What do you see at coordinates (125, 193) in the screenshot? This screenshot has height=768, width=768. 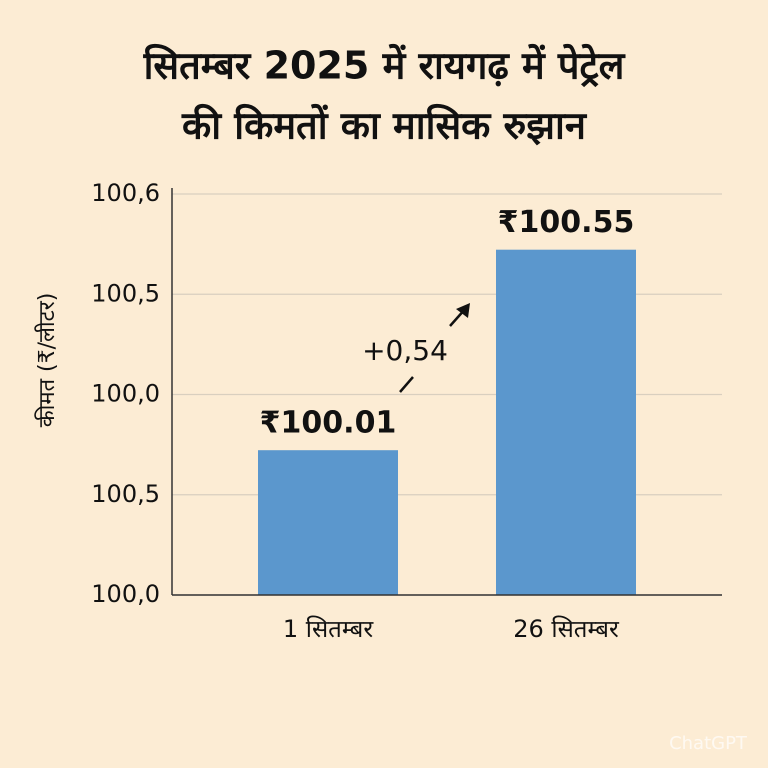 I see `y-tick-label: 100,6` at bounding box center [125, 193].